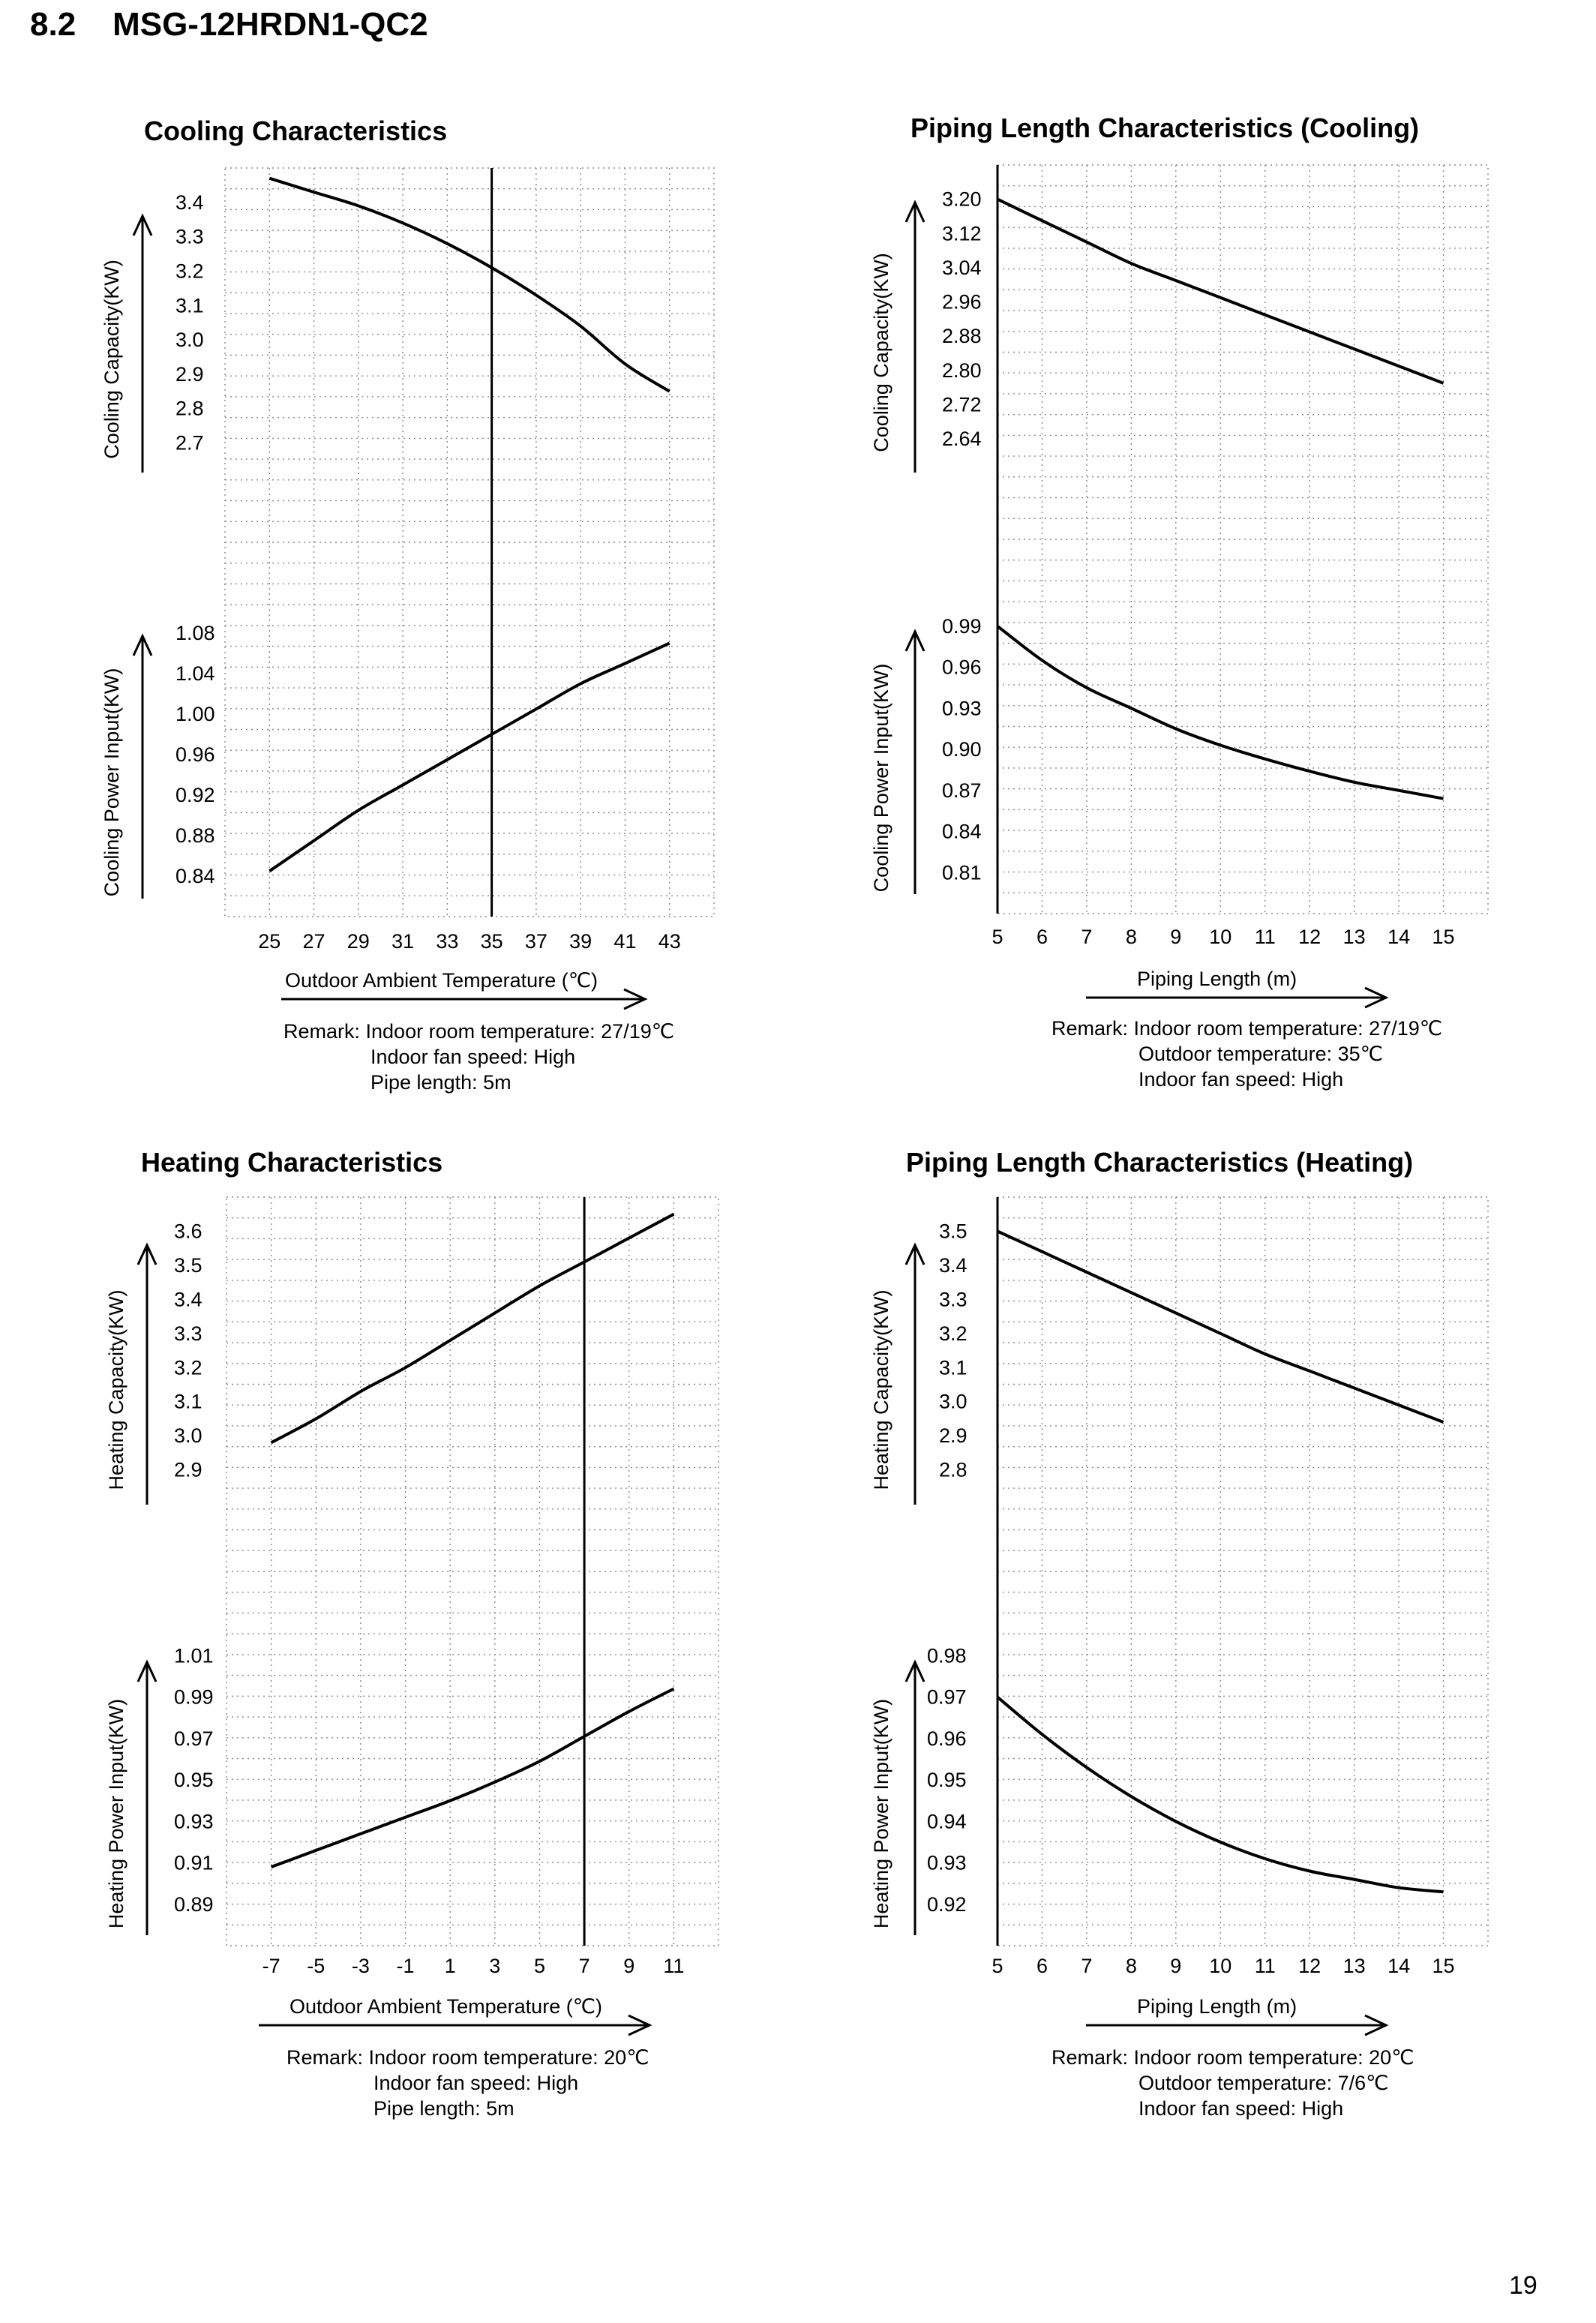 Image resolution: width=1596 pixels, height=2323 pixels. What do you see at coordinates (116, 1813) in the screenshot?
I see `y-axis-label: Heating Power Input(KW)` at bounding box center [116, 1813].